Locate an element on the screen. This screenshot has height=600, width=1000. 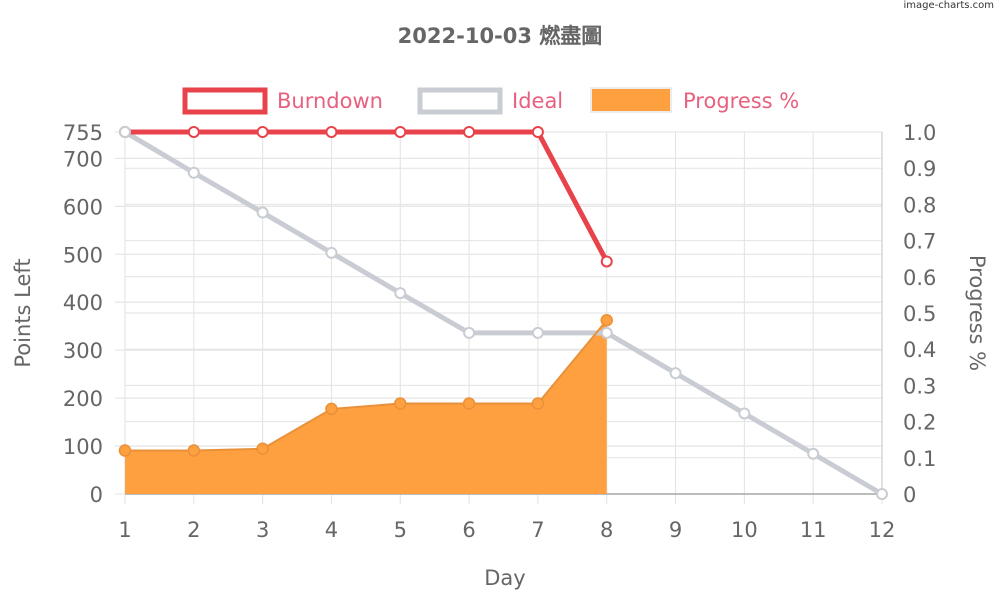
x-tick-label: 10 is located at coordinates (744, 530).